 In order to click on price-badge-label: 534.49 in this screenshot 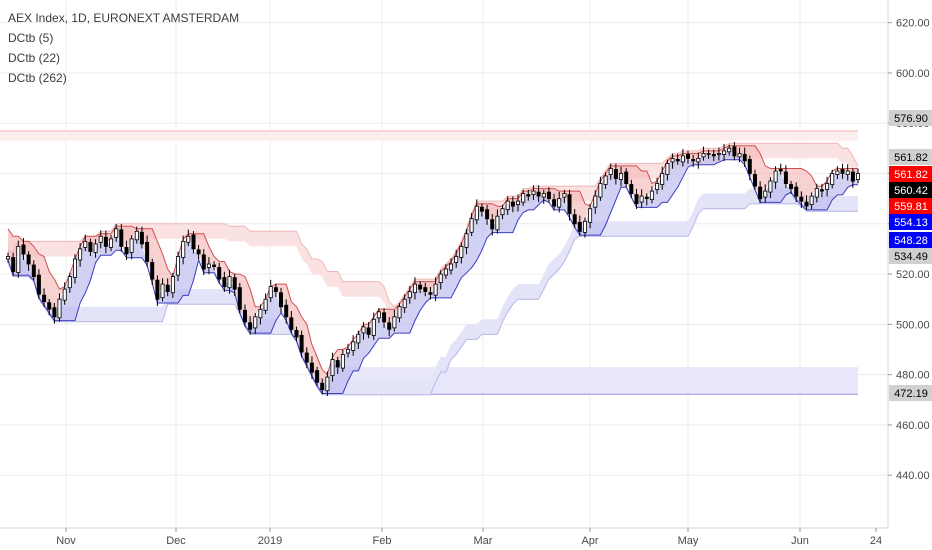, I will do `click(911, 257)`.